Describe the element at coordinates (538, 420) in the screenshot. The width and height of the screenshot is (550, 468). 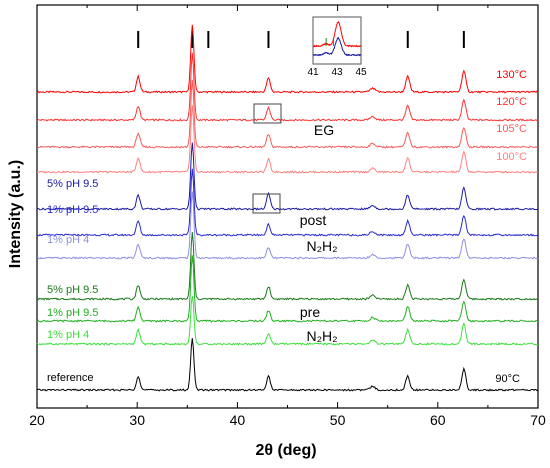
I see `x-tick-label: 70` at that location.